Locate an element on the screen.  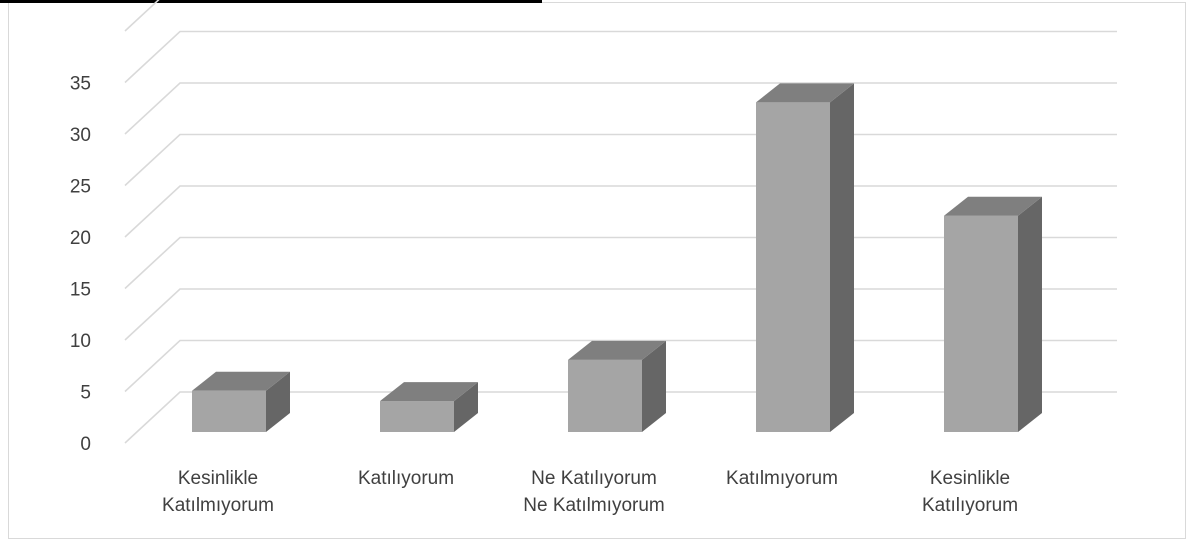
y-tick-label: 5 is located at coordinates (85, 393).